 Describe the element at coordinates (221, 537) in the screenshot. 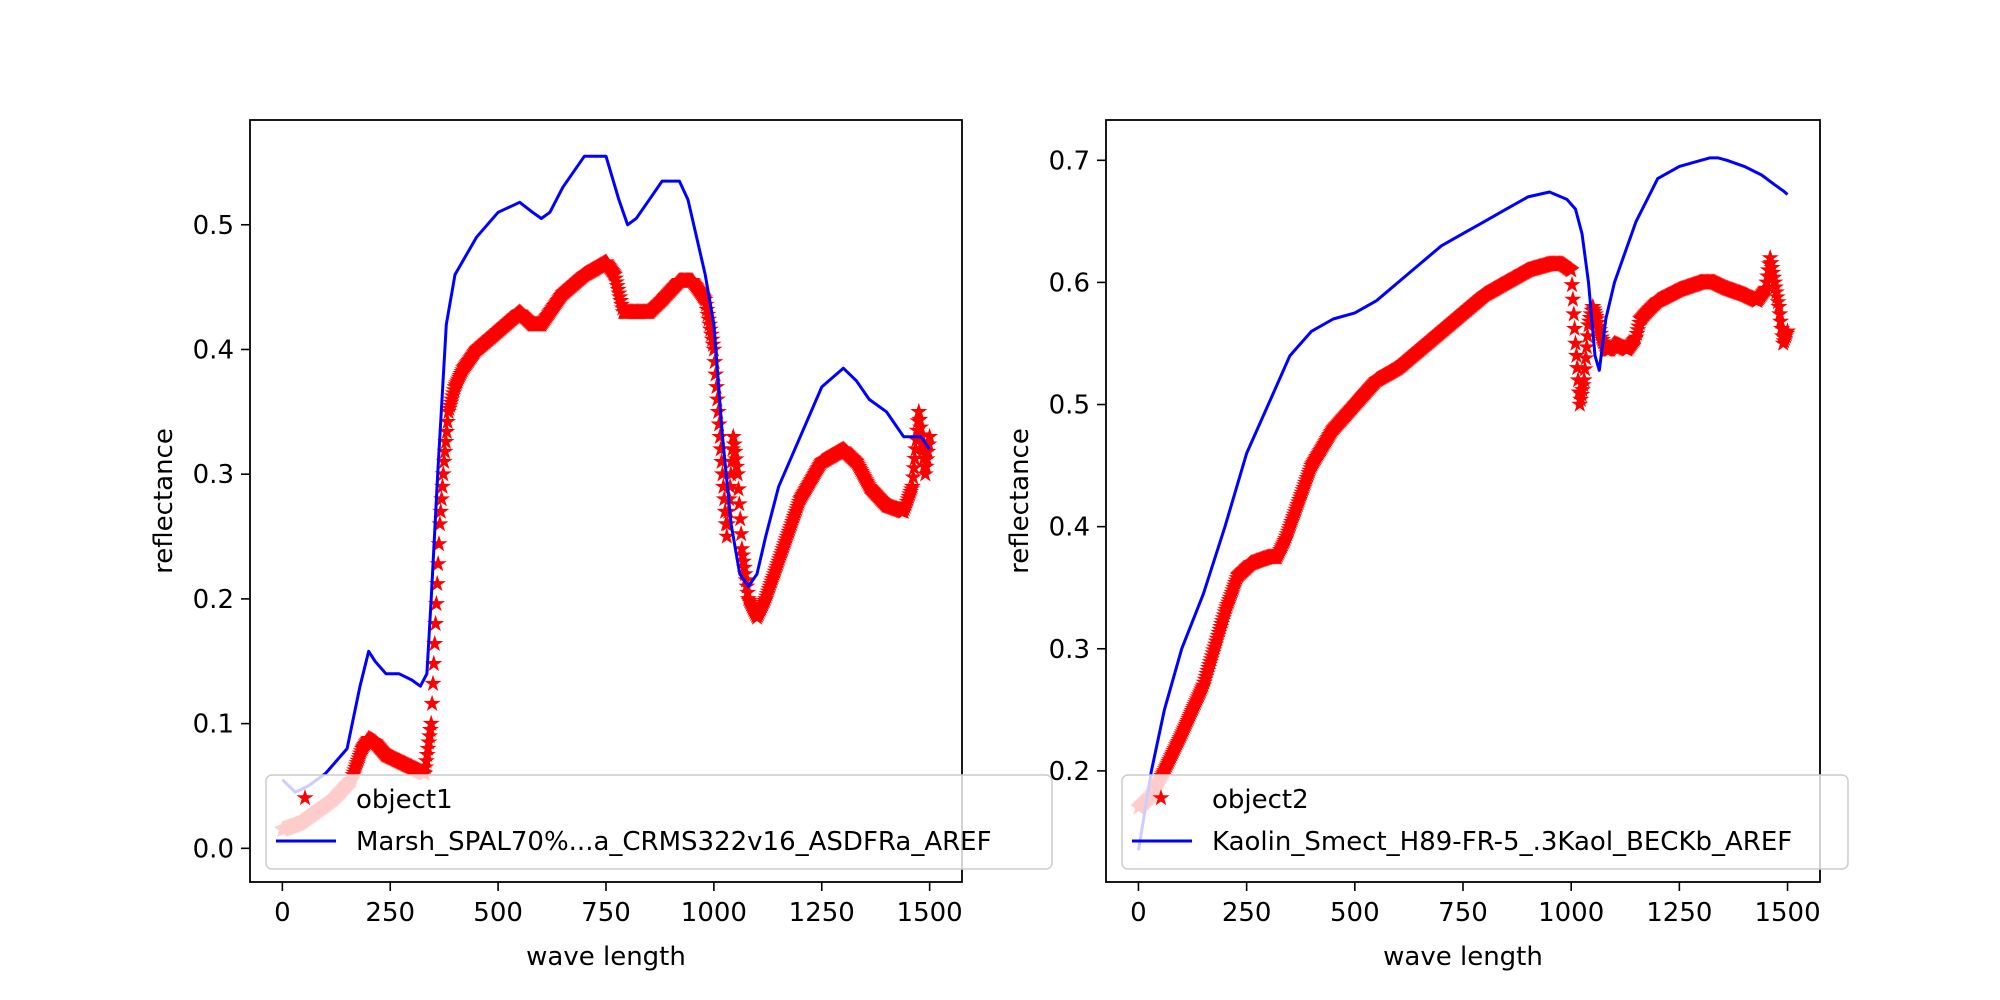

I see `y-axis-ticks-left: 0.0 0.1 0.2 0.3 0.4 0.5` at that location.